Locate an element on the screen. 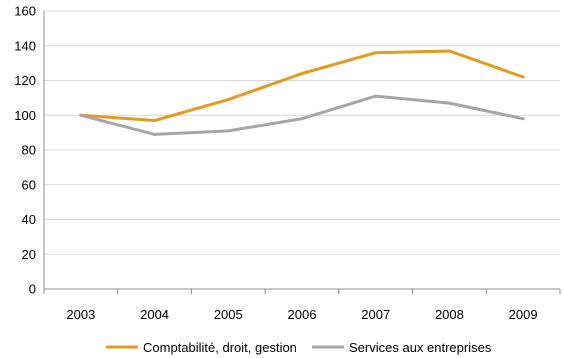 The height and width of the screenshot is (358, 564). y-tick-label: 140 is located at coordinates (25, 45).